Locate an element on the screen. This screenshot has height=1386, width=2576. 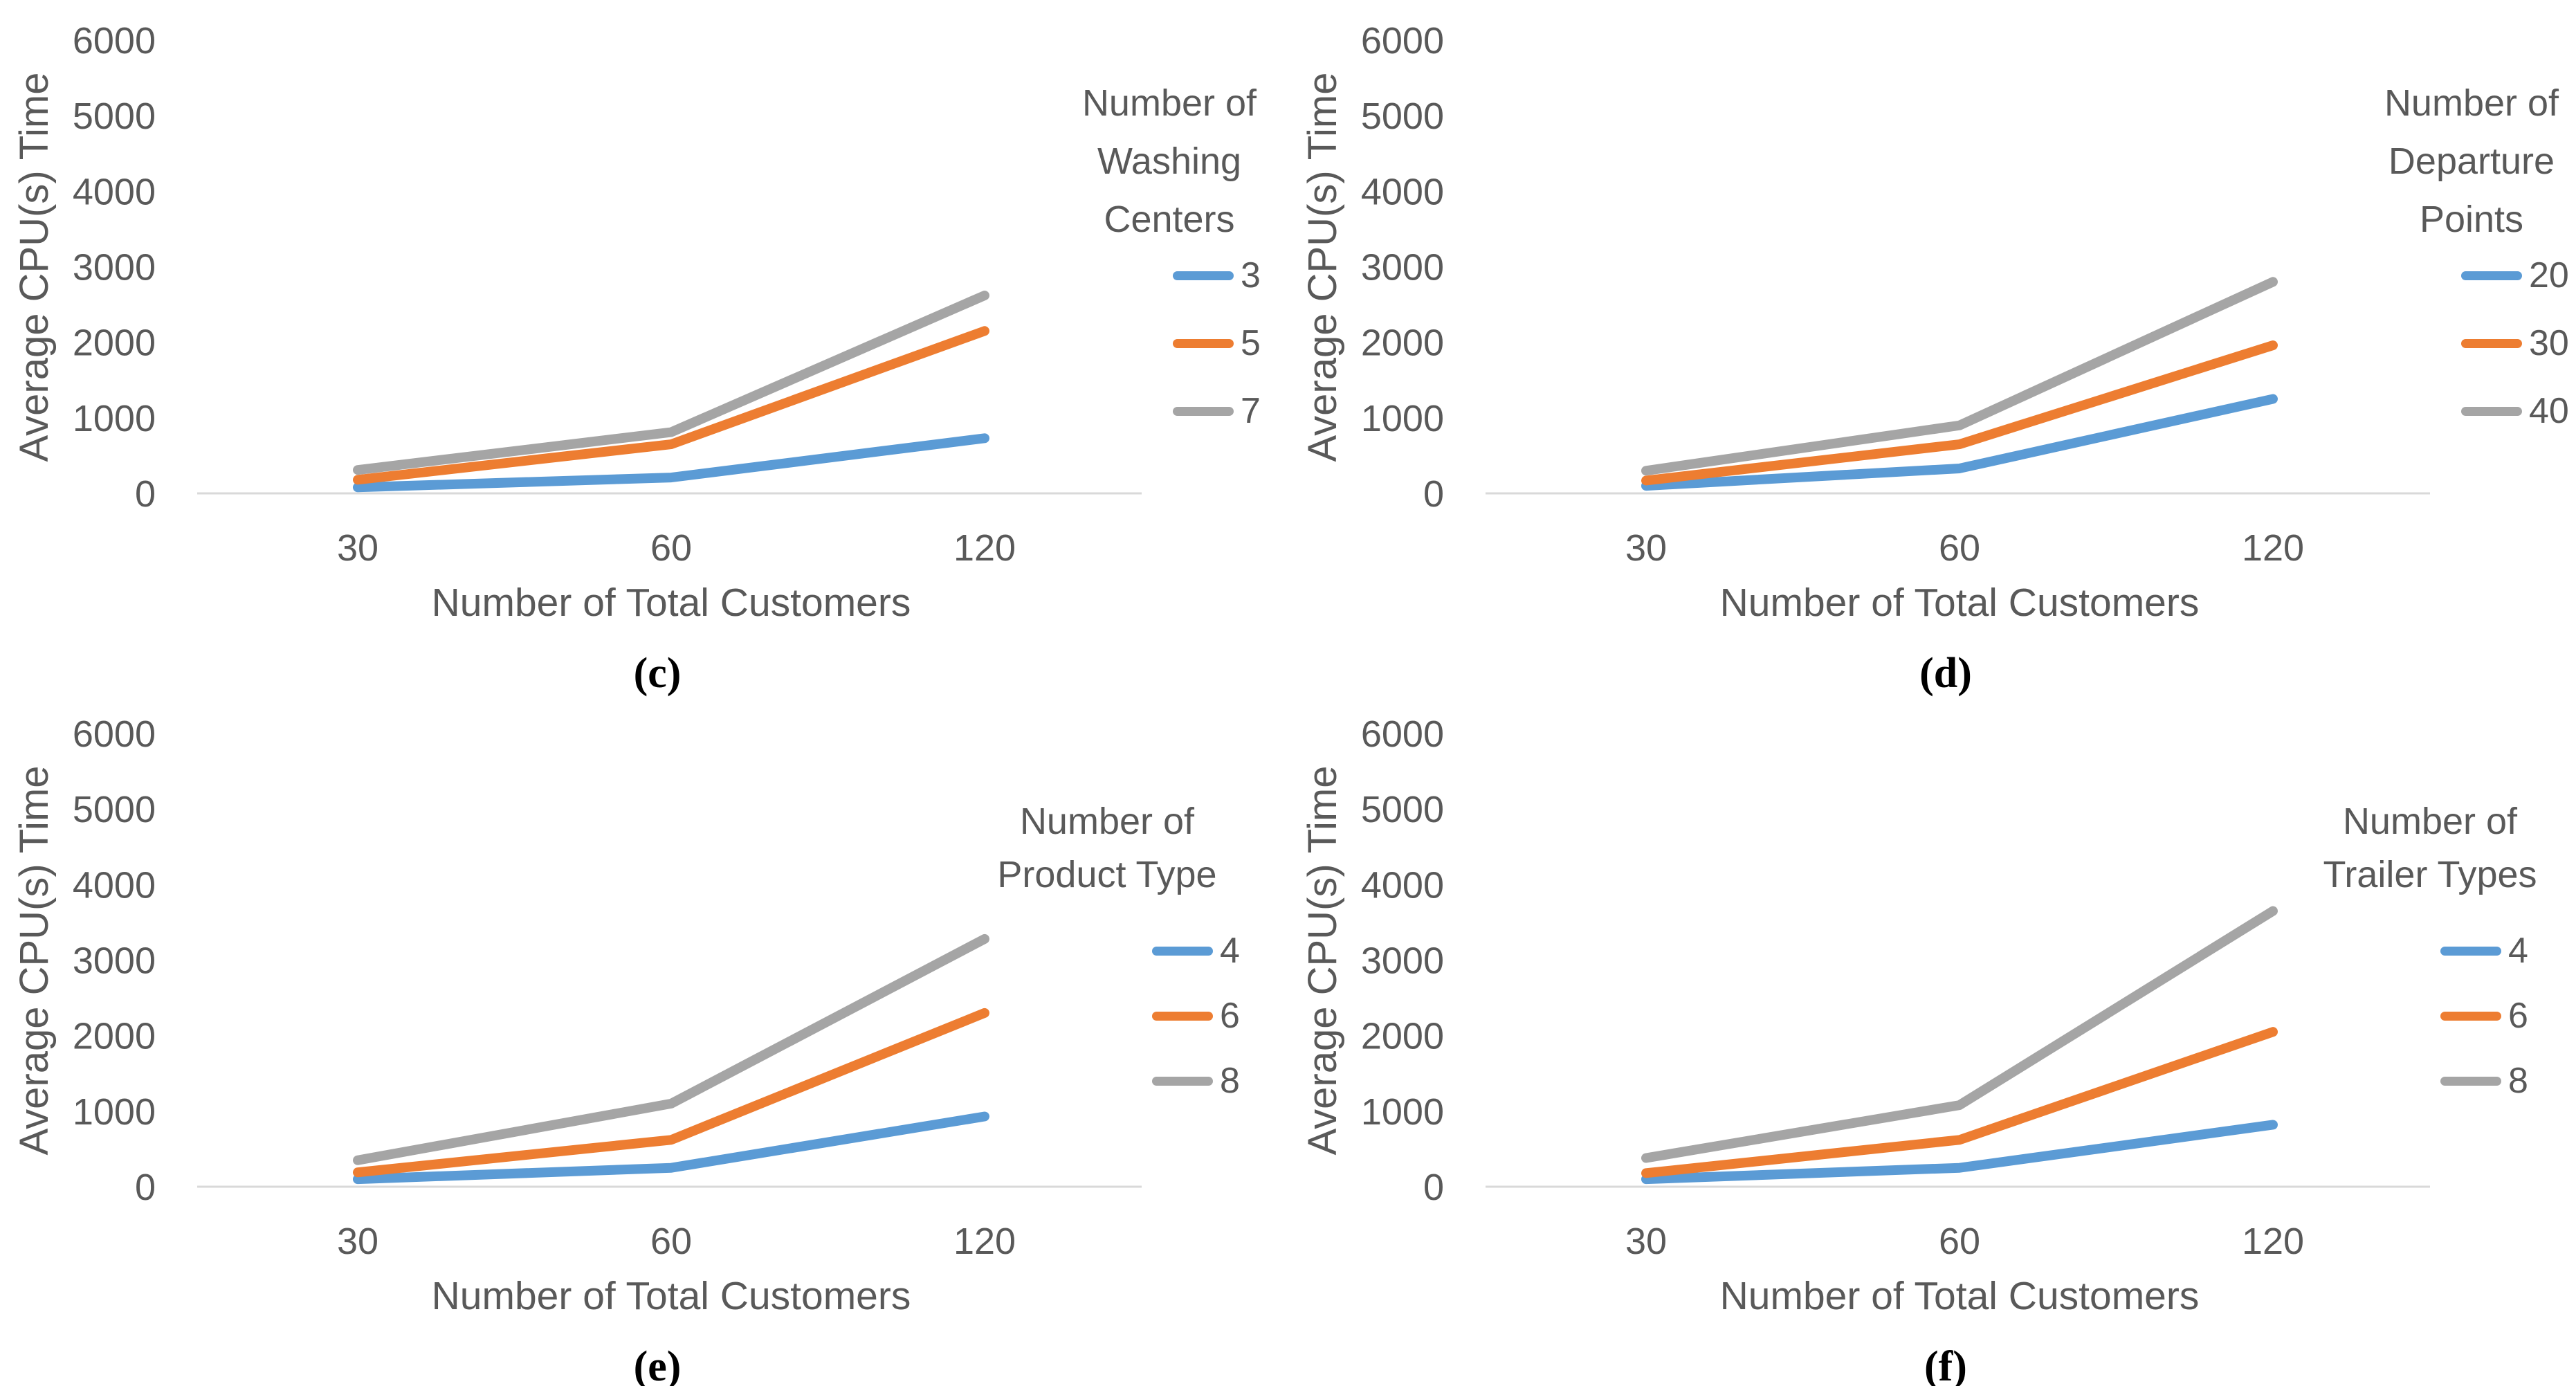
subfigure-caption: (c) is located at coordinates (658, 673).